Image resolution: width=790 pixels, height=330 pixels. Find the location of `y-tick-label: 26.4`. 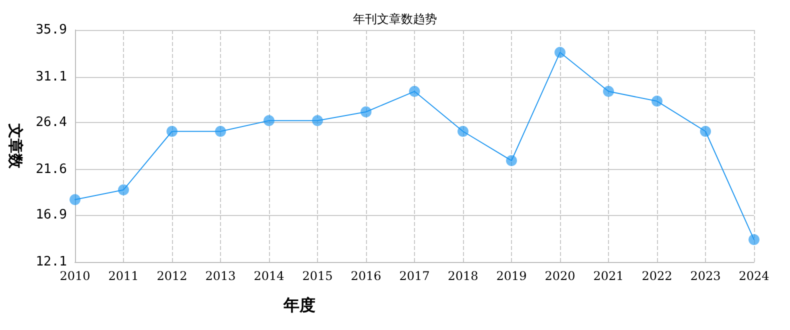

y-tick-label: 26.4 is located at coordinates (52, 122).